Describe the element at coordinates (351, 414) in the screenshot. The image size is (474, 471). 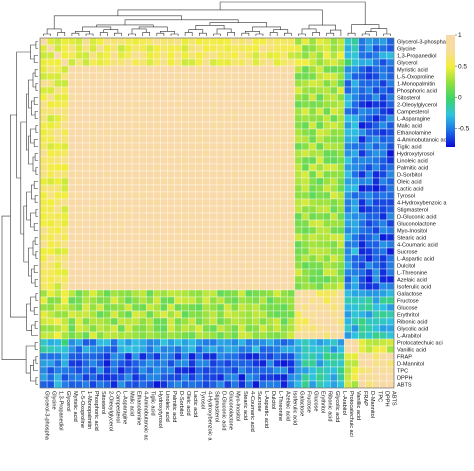
I see `column-label: Protocatechuic aci` at that location.